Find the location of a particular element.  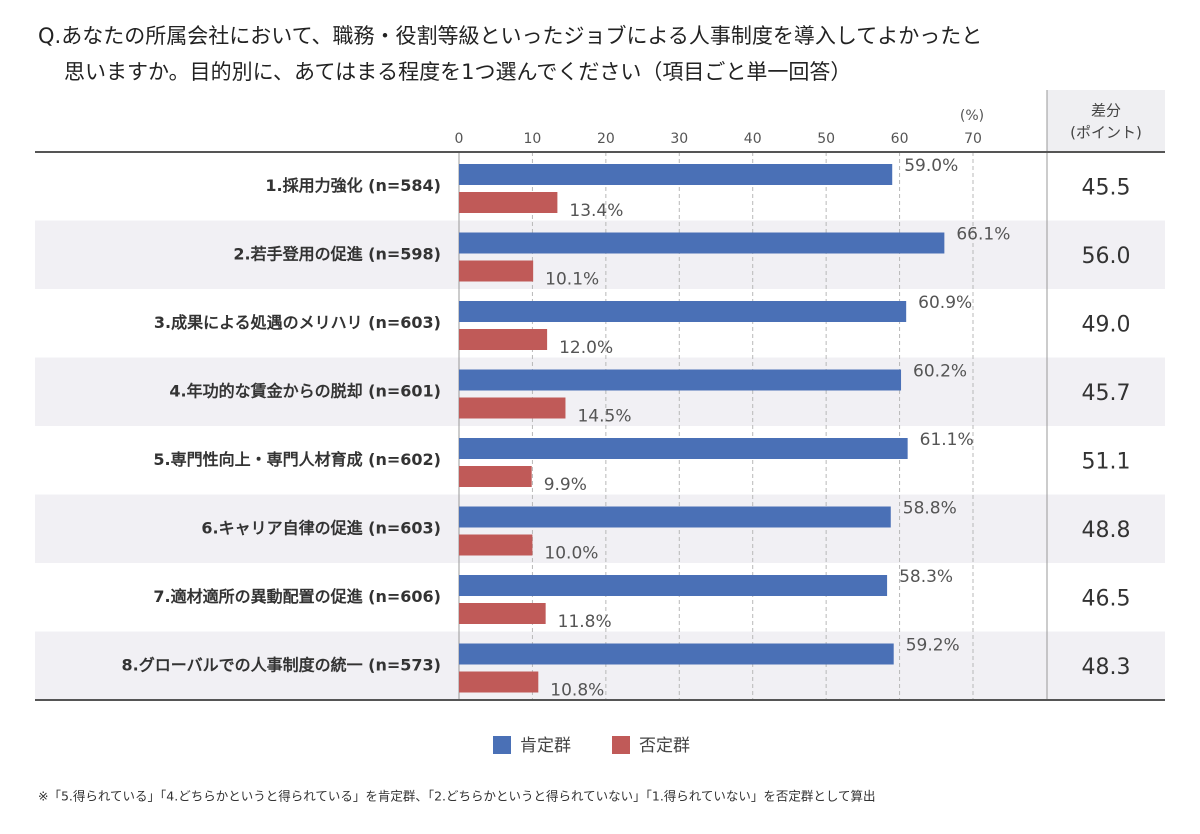

category-label: 7.適材適所の異動配置の促進 (n=606) is located at coordinates (297, 596).